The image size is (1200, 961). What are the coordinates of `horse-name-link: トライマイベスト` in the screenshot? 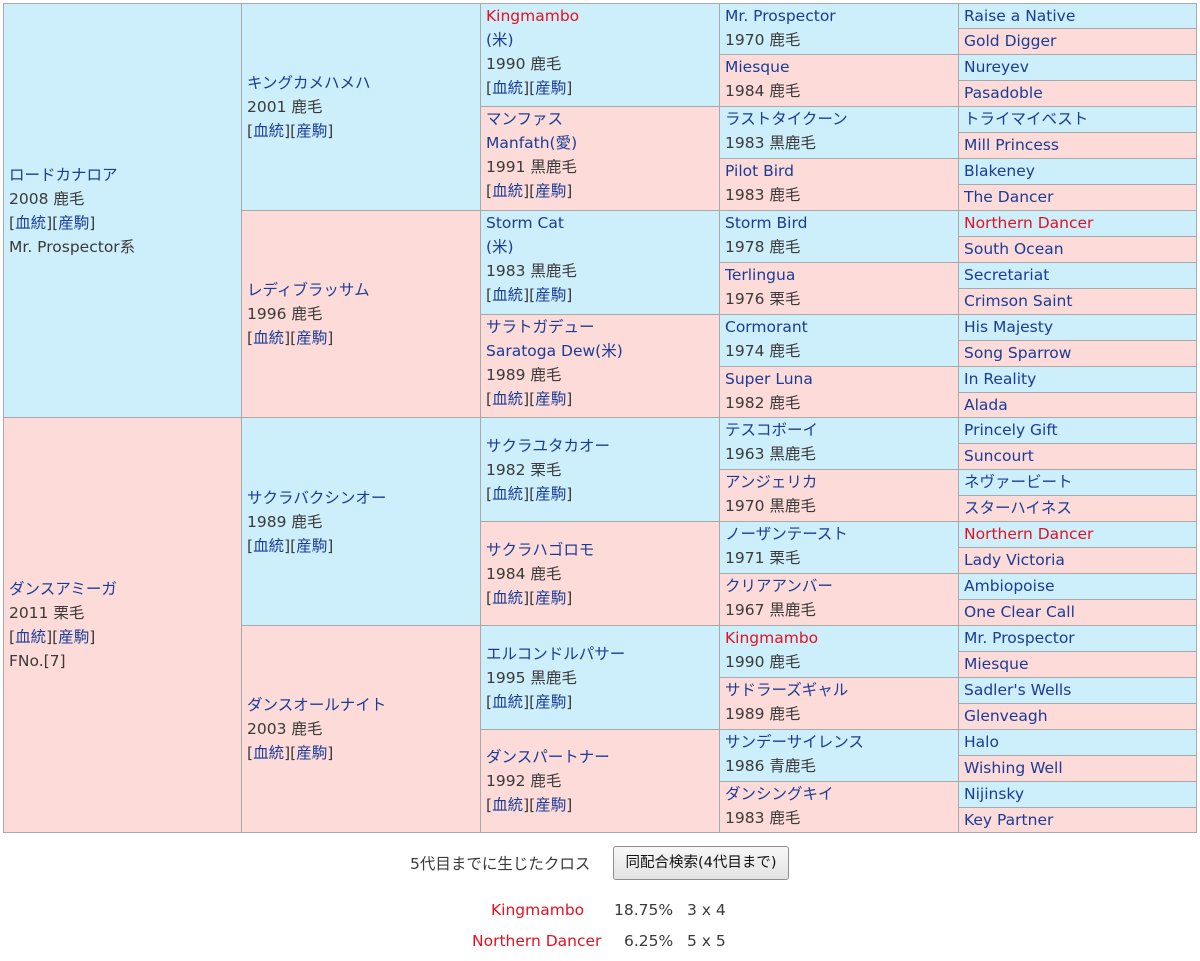 It's located at (1026, 119).